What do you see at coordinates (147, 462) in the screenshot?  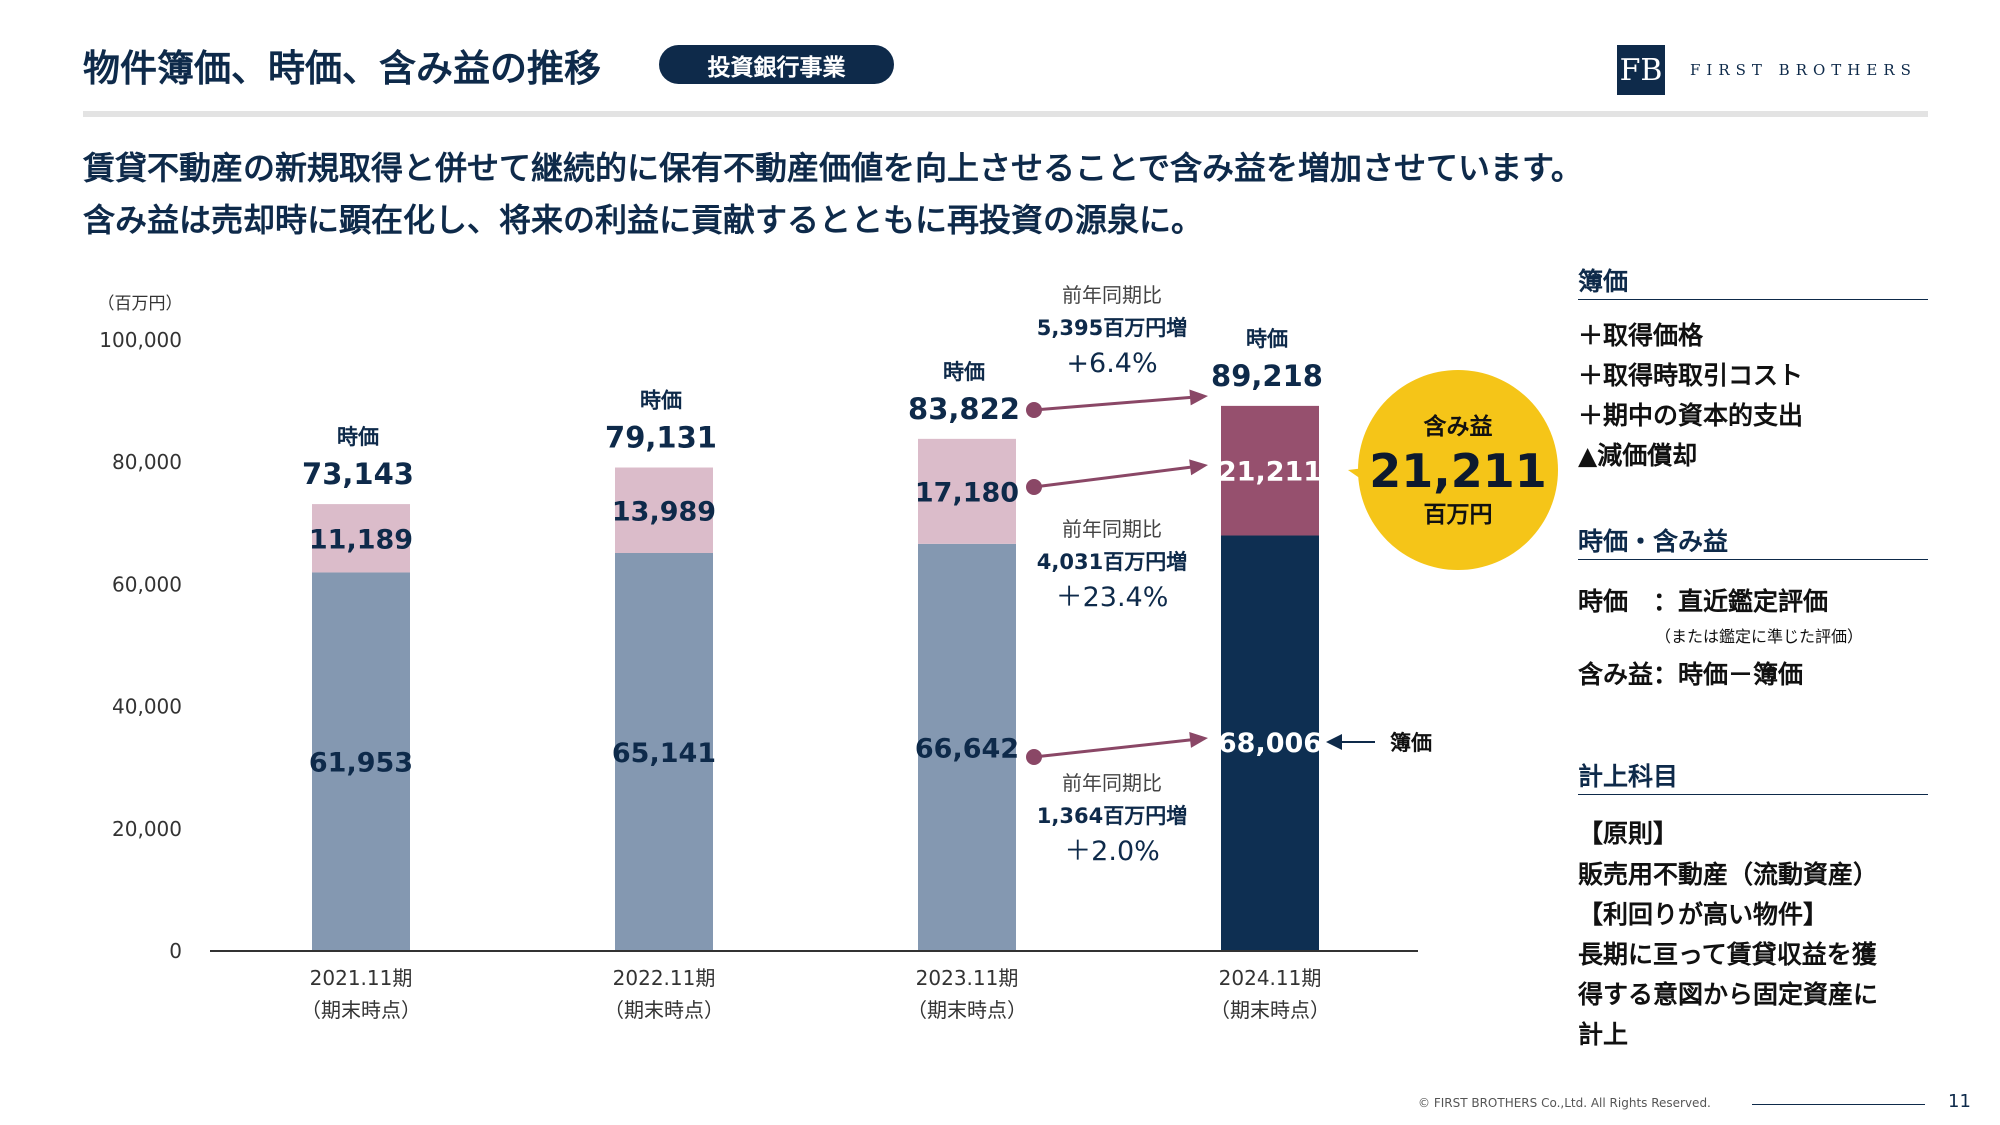 I see `y-tick-label: 80,000` at bounding box center [147, 462].